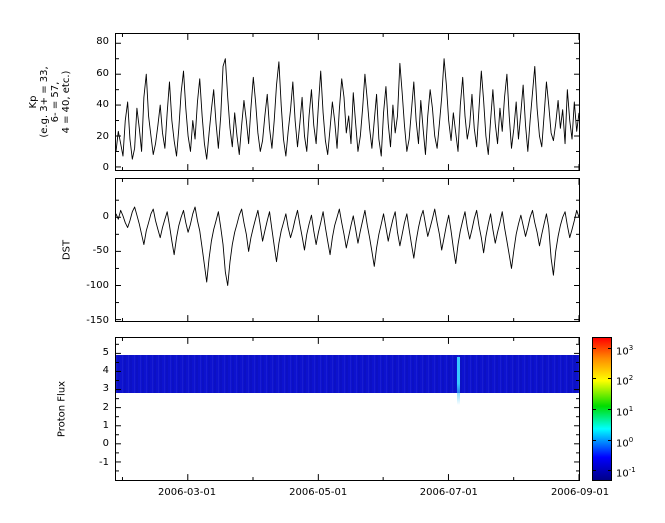  Describe the element at coordinates (580, 492) in the screenshot. I see `x-tick-label: 2006-09-01` at that location.